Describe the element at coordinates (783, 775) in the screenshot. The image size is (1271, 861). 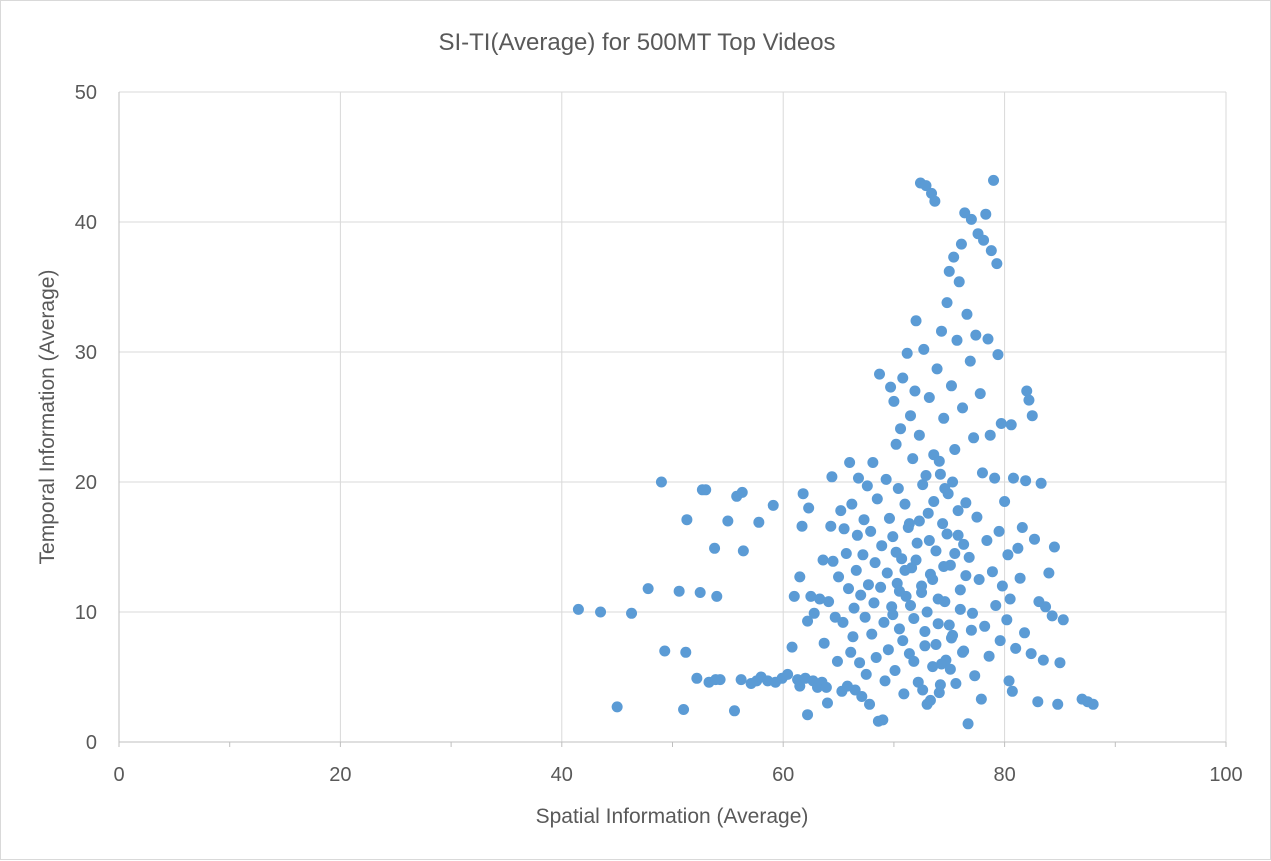
I see `x-tick-label: 60` at that location.